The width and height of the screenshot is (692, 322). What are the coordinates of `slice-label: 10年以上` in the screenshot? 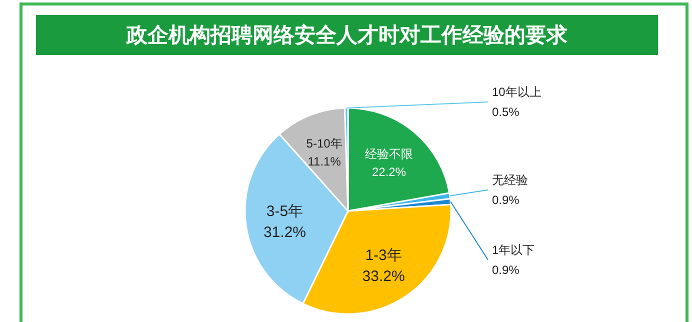 It's located at (517, 92).